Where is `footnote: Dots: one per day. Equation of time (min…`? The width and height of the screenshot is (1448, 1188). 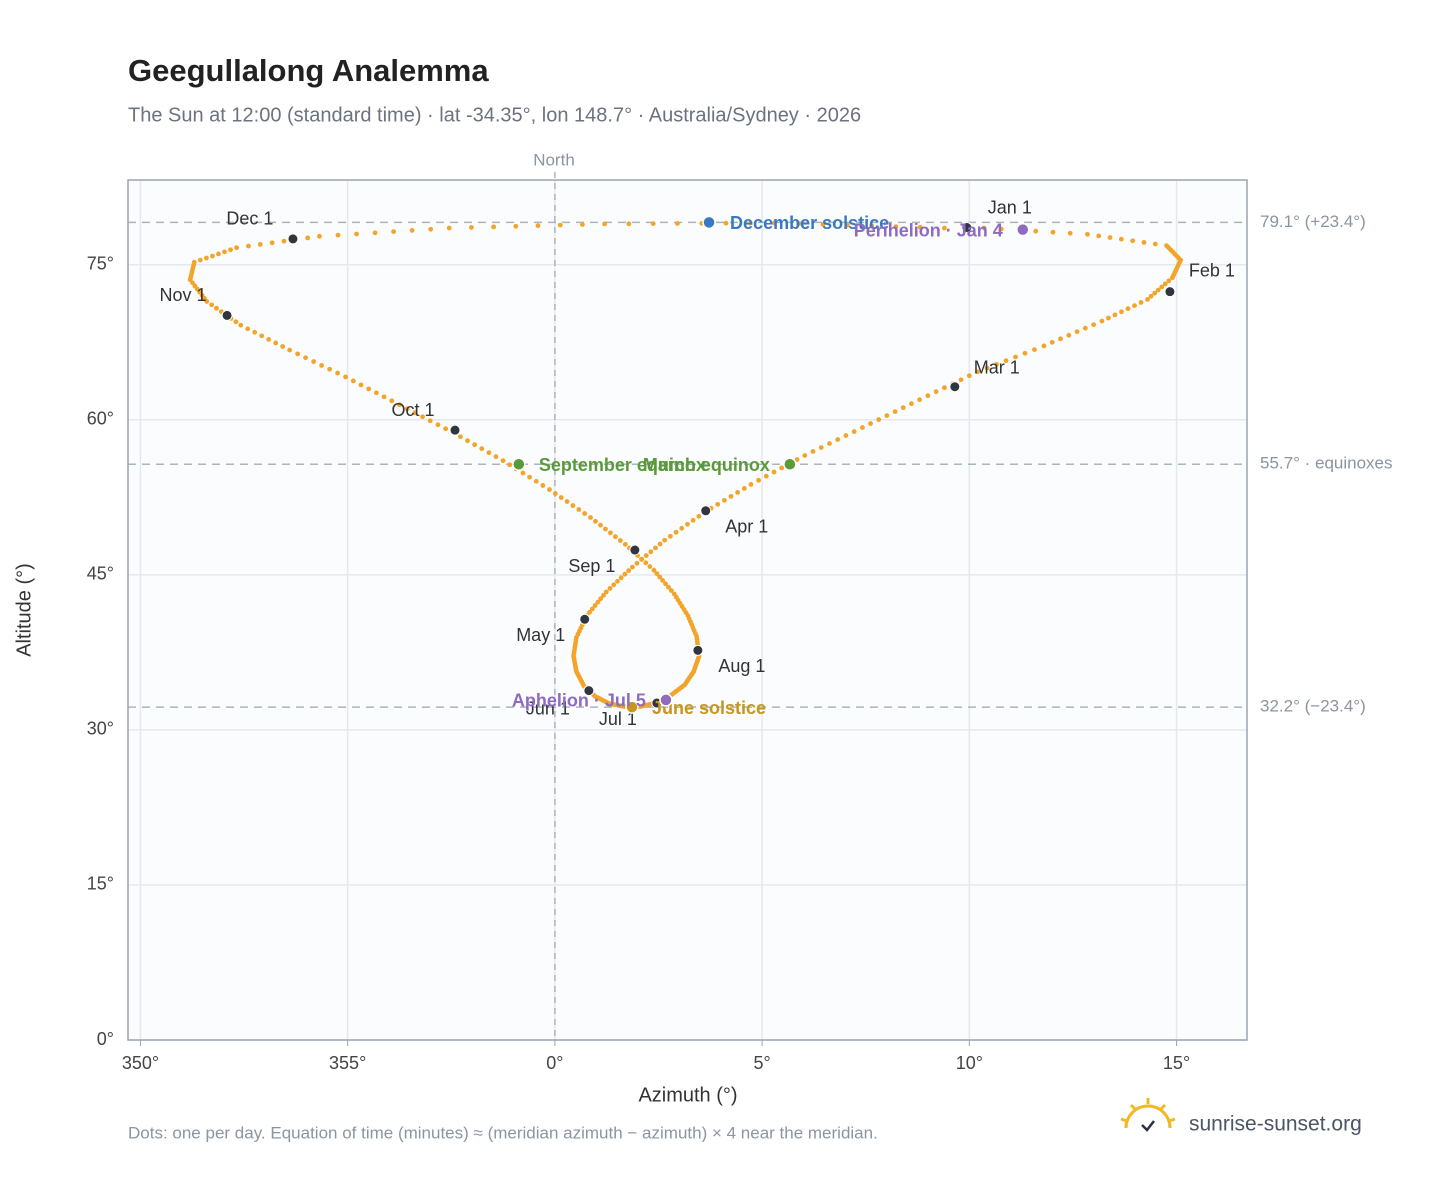 footnote: Dots: one per day. Equation of time (min… is located at coordinates (503, 1132).